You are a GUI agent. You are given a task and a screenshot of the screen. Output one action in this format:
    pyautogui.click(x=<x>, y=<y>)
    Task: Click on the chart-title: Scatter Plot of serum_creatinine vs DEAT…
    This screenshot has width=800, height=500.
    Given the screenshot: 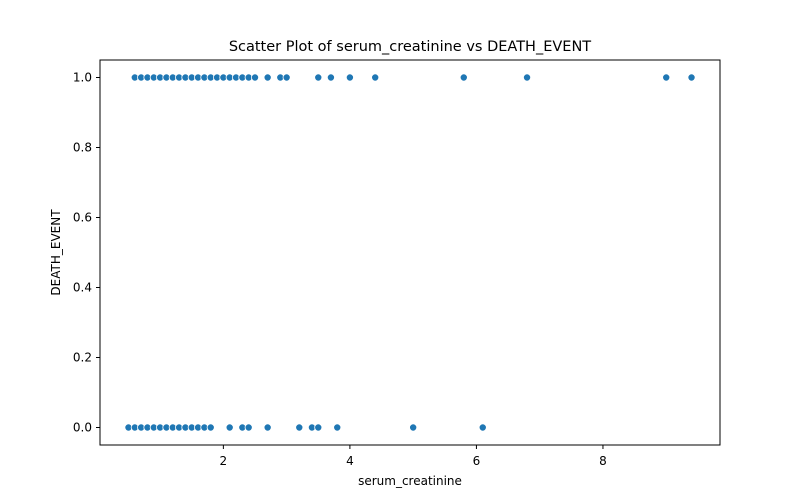 What is the action you would take?
    pyautogui.click(x=410, y=47)
    